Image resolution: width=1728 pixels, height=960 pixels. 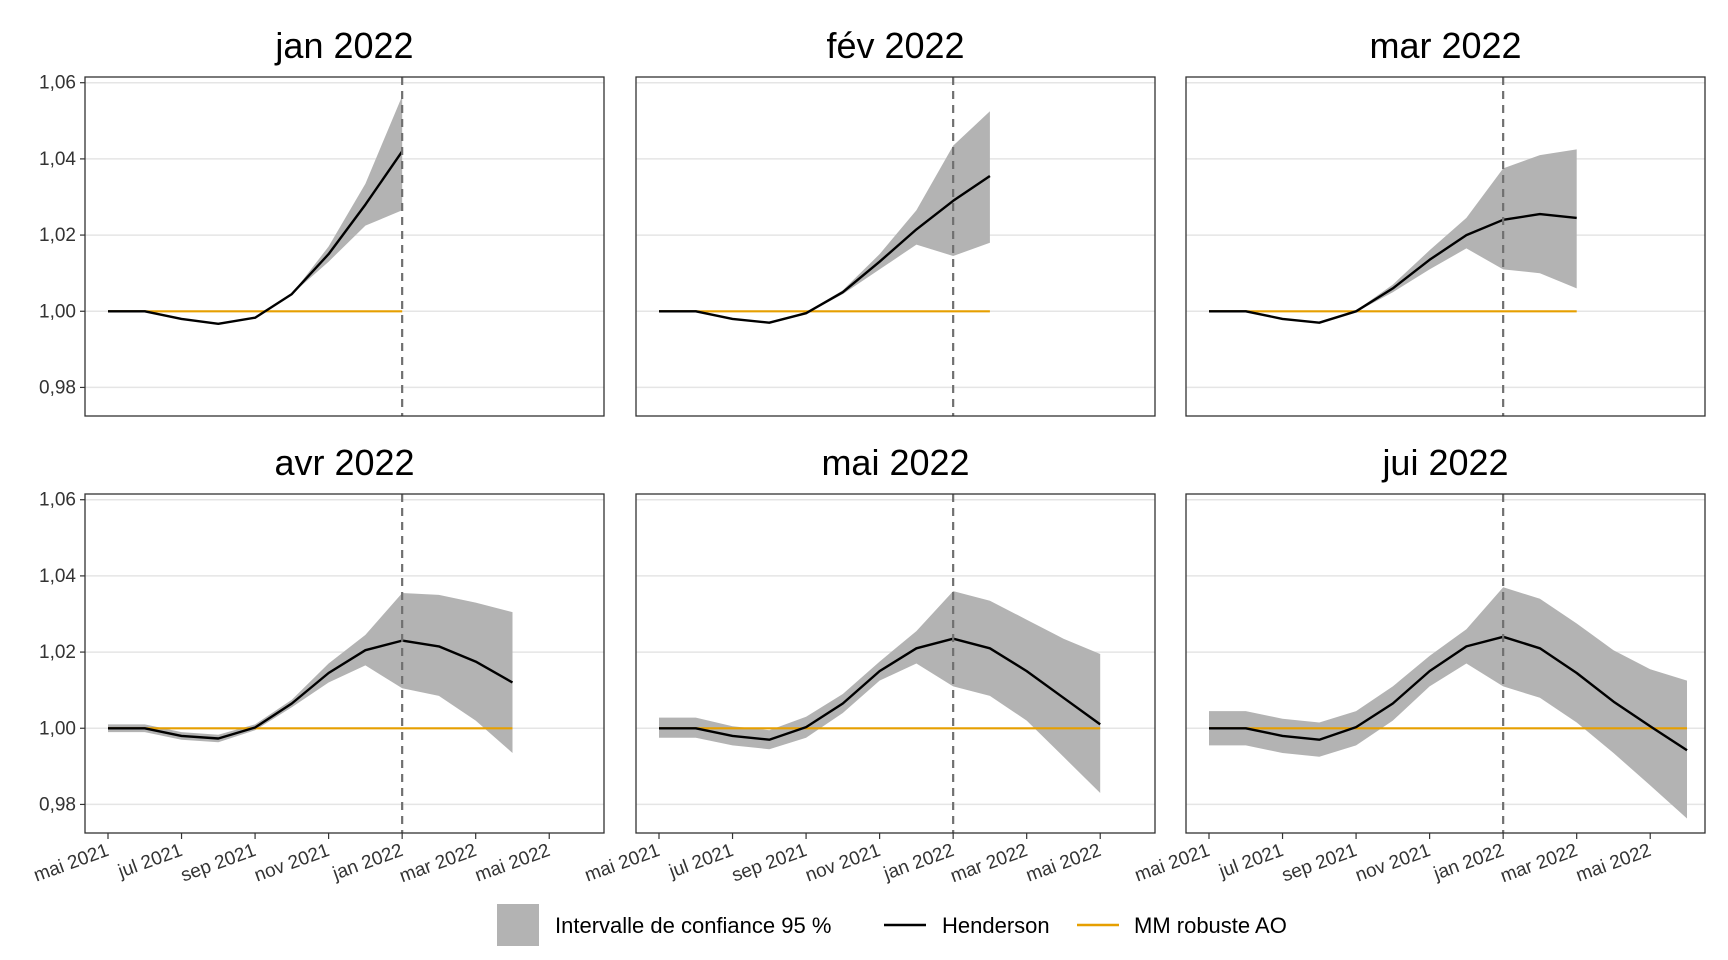 I want to click on legend-ci-label: Intervalle de confiance 95 %, so click(x=693, y=925).